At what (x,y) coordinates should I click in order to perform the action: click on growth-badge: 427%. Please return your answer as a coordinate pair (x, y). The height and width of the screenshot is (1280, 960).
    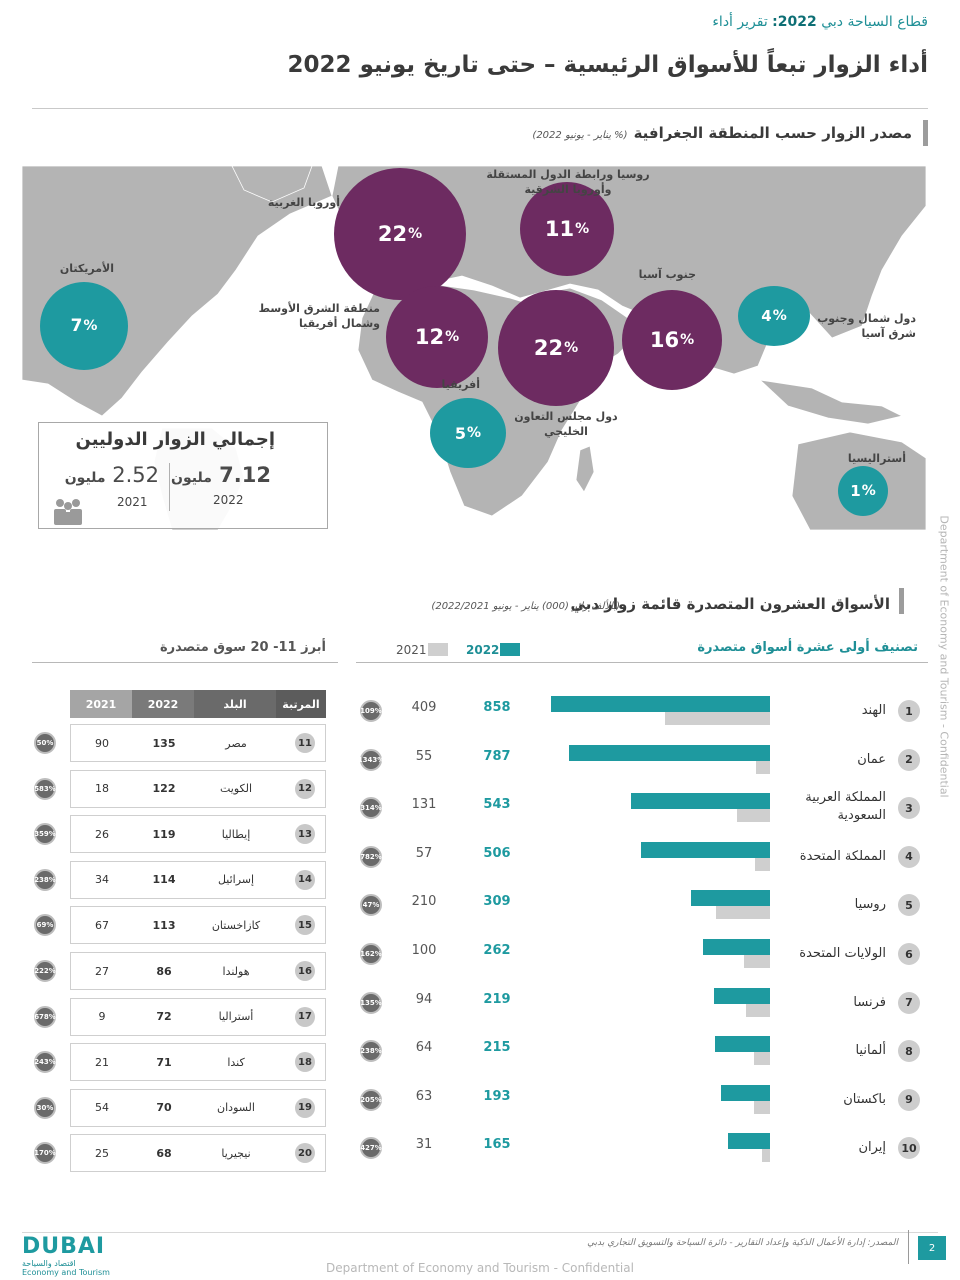
    Looking at the image, I should click on (371, 1148).